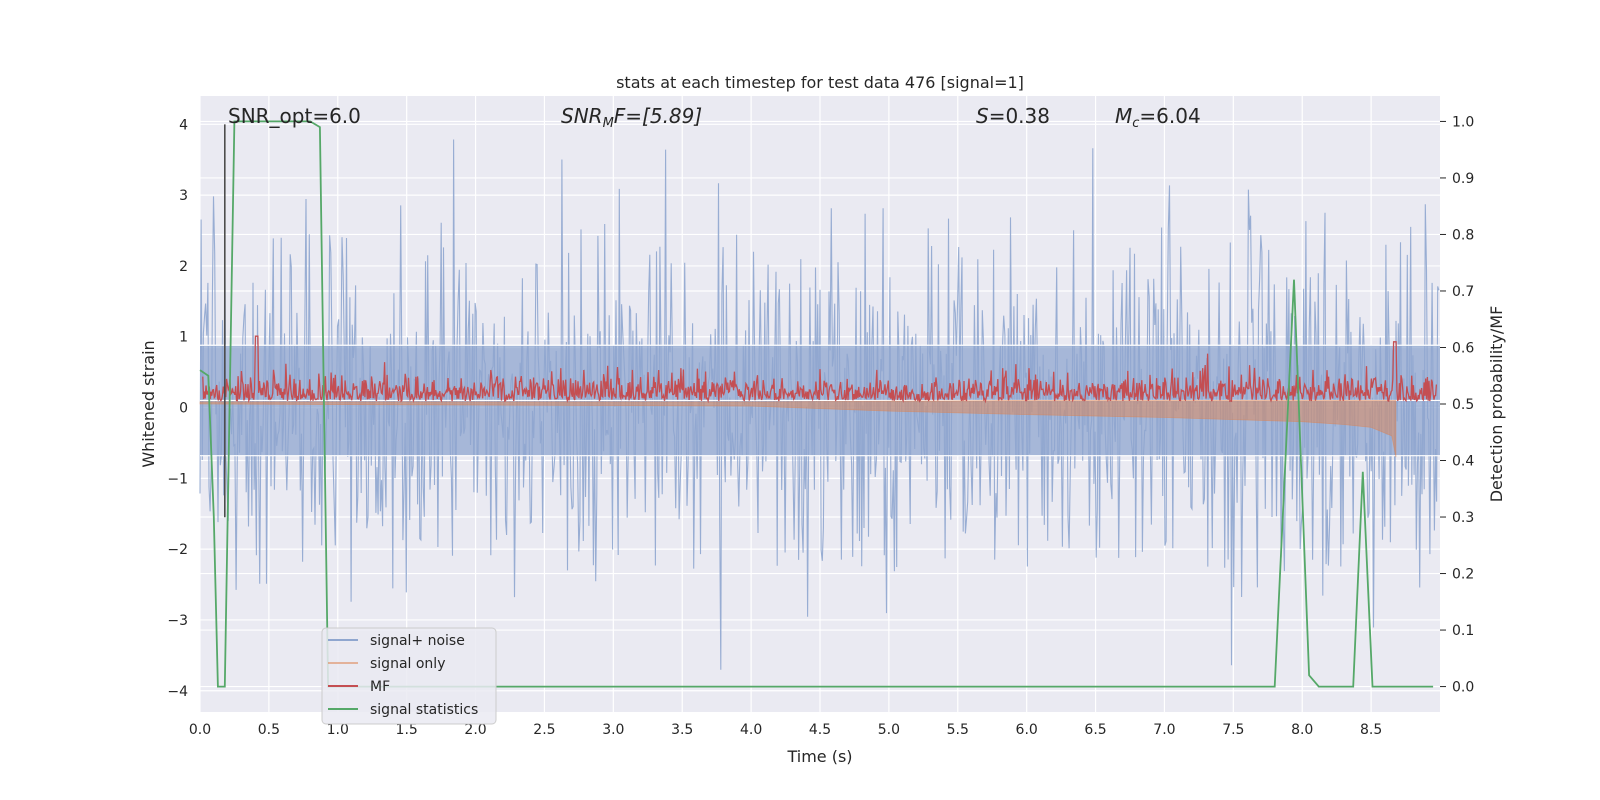 This screenshot has height=800, width=1600. I want to click on y-tick-label: 2, so click(183, 267).